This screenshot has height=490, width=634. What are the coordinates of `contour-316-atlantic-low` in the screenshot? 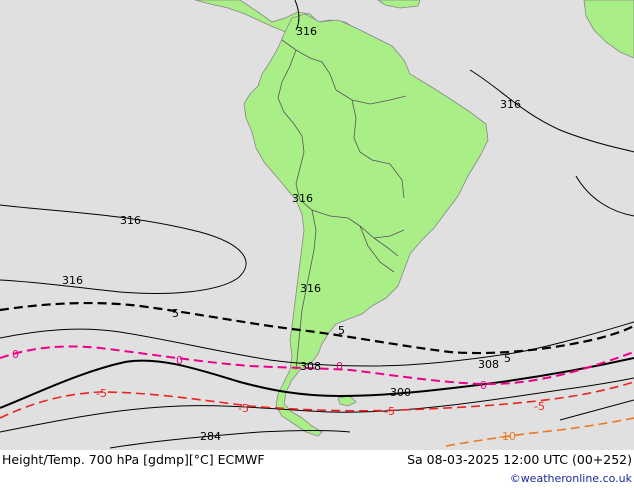 It's located at (604, 196).